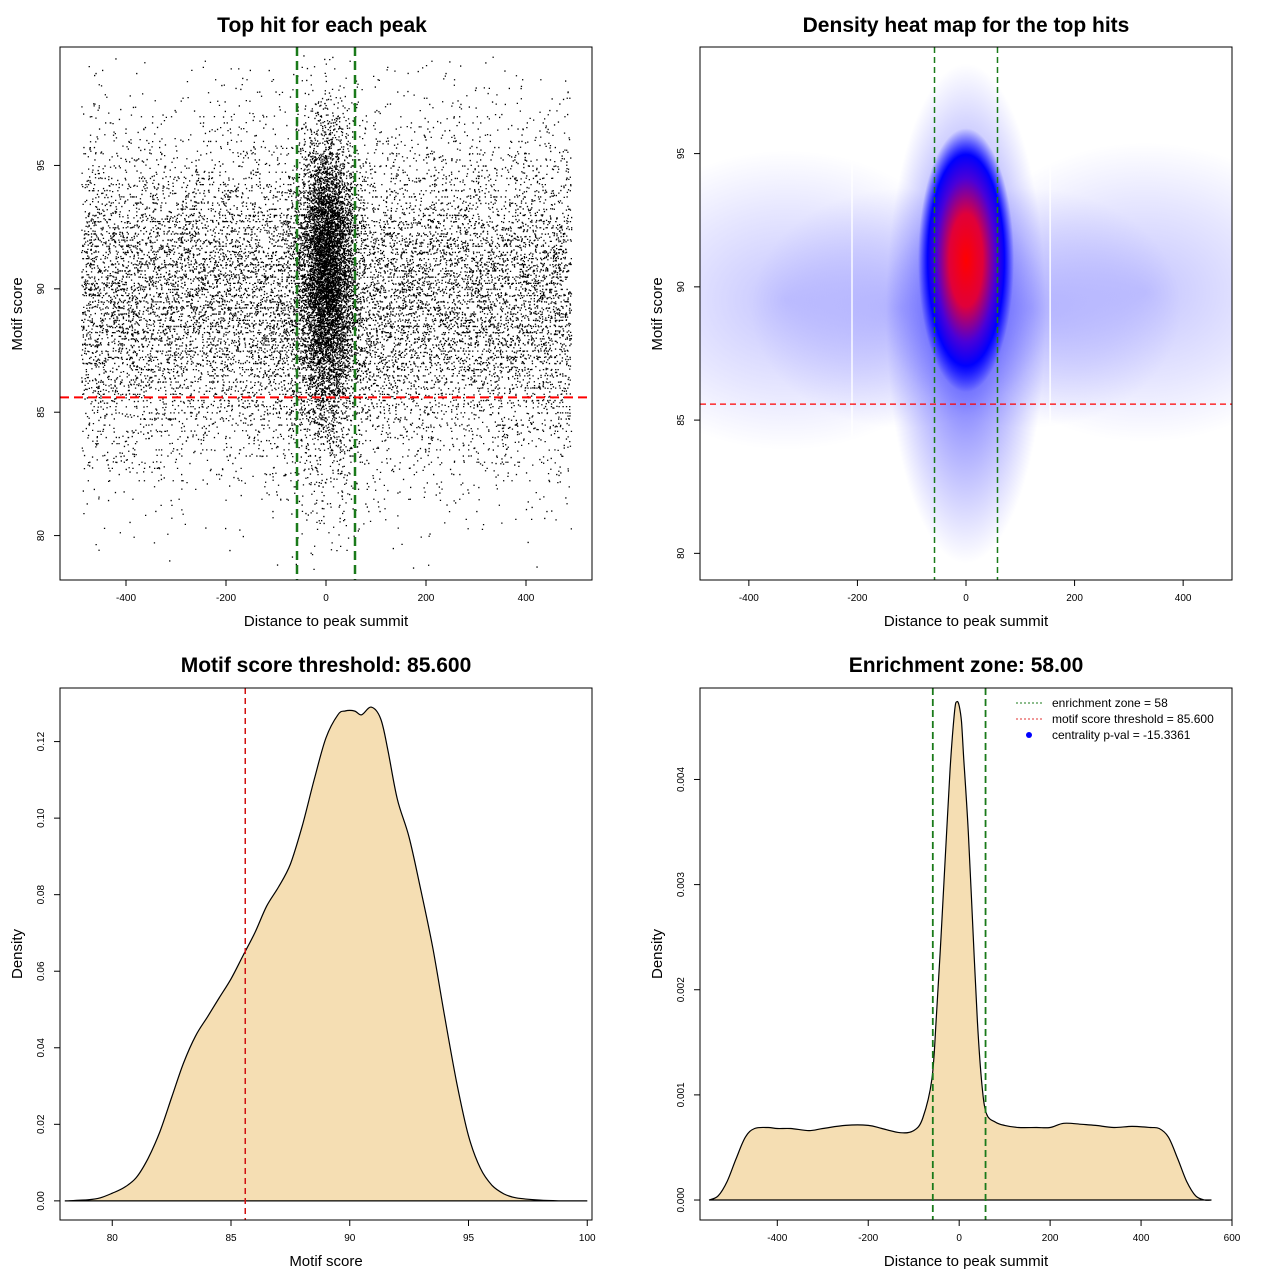 This screenshot has height=1280, width=1280. What do you see at coordinates (681, 989) in the screenshot?
I see `y-tick-label: 0.002` at bounding box center [681, 989].